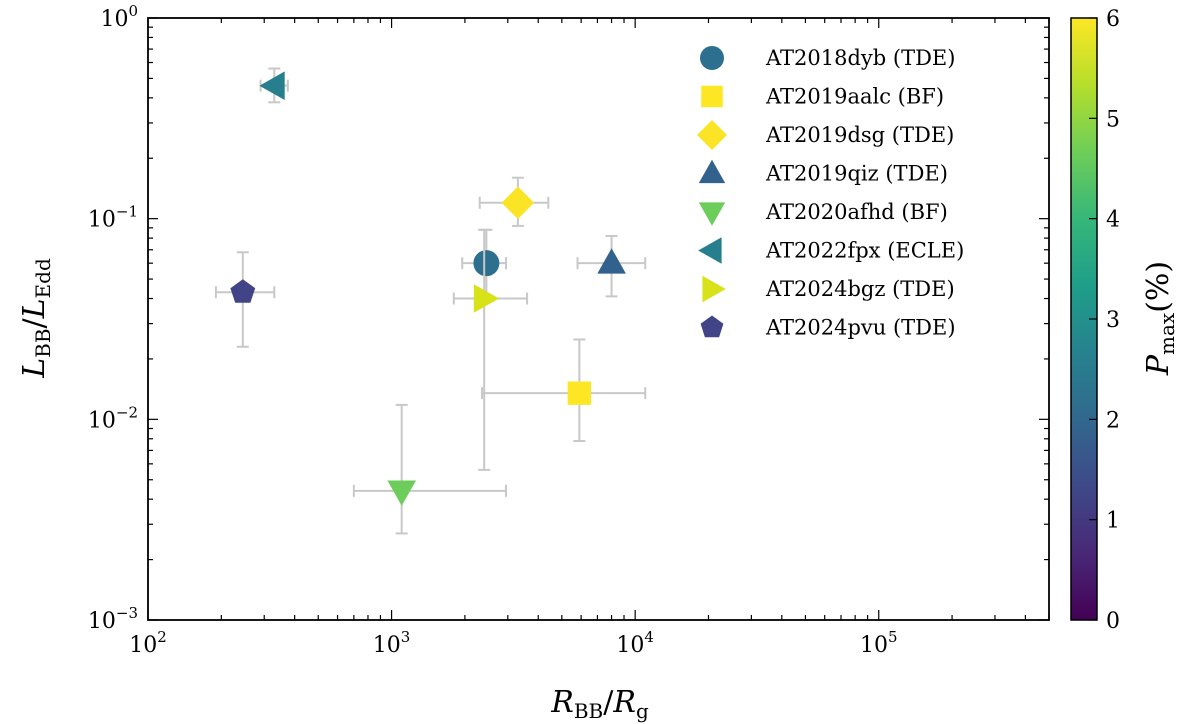 This screenshot has width=1200, height=724. I want to click on y-axis-title-main: L, so click(34, 368).